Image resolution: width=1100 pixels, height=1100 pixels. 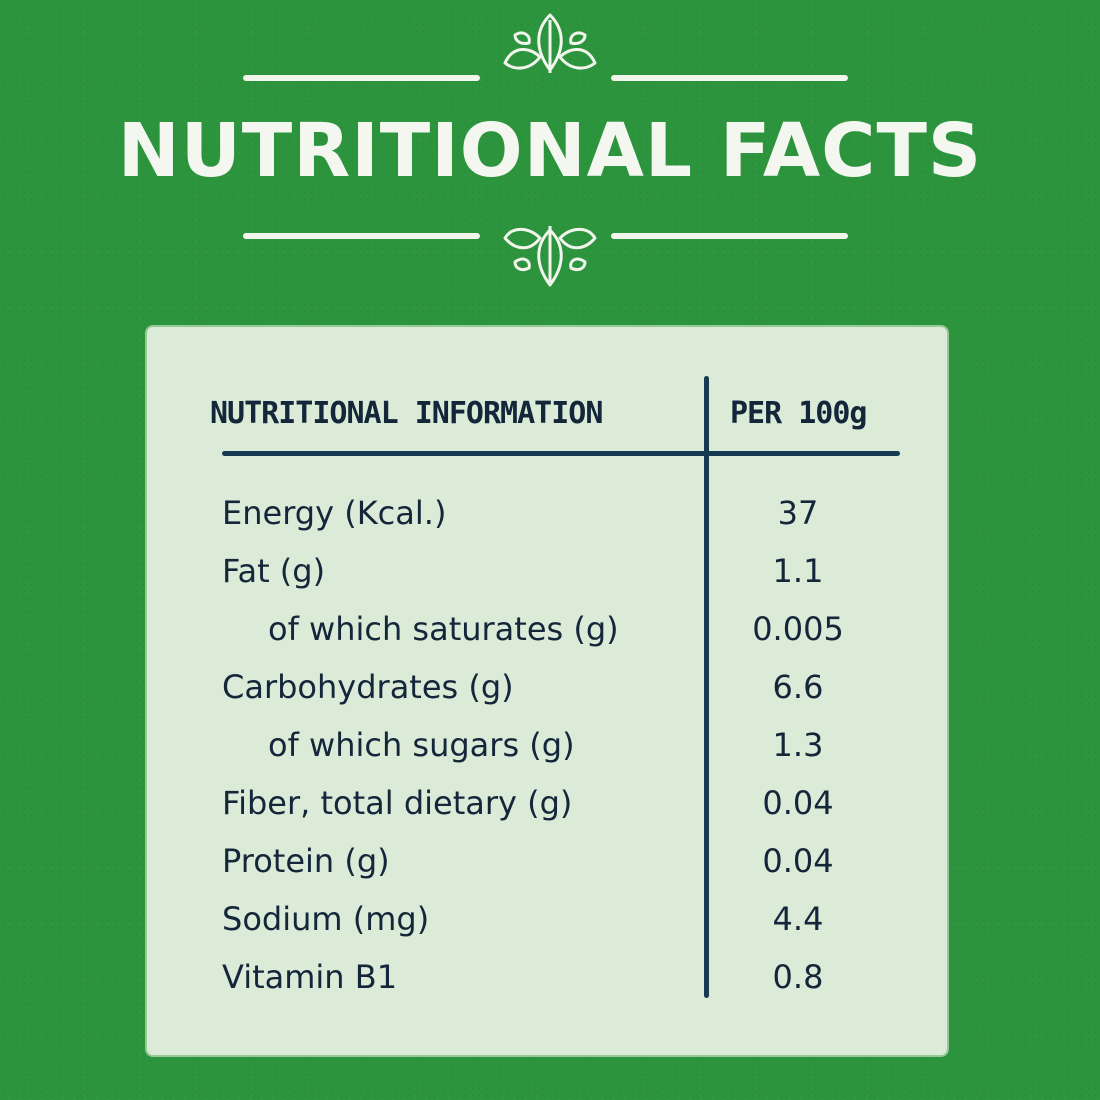 I want to click on row-value: 0.005, so click(x=798, y=629).